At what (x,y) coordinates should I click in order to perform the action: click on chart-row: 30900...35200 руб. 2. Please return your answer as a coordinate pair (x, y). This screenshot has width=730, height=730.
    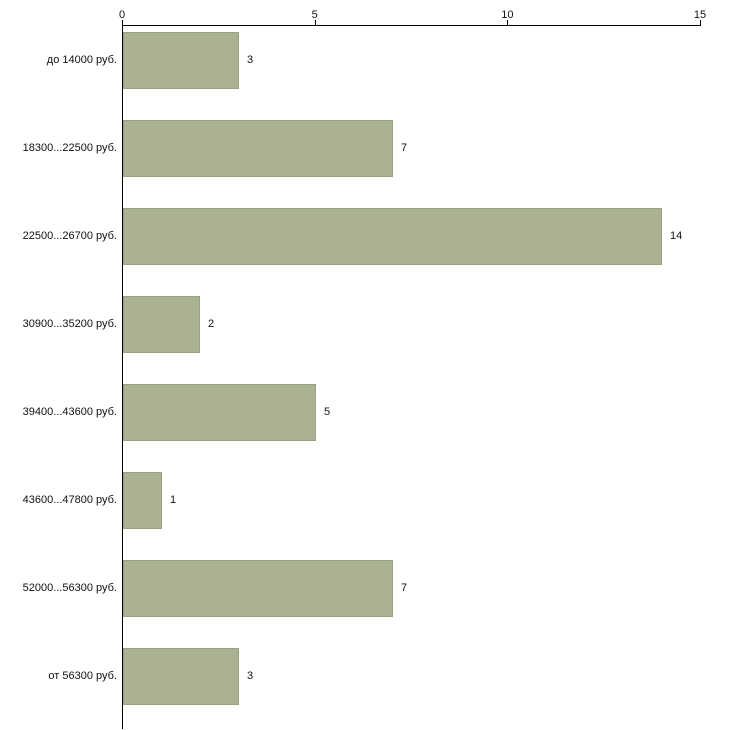
    Looking at the image, I should click on (365, 324).